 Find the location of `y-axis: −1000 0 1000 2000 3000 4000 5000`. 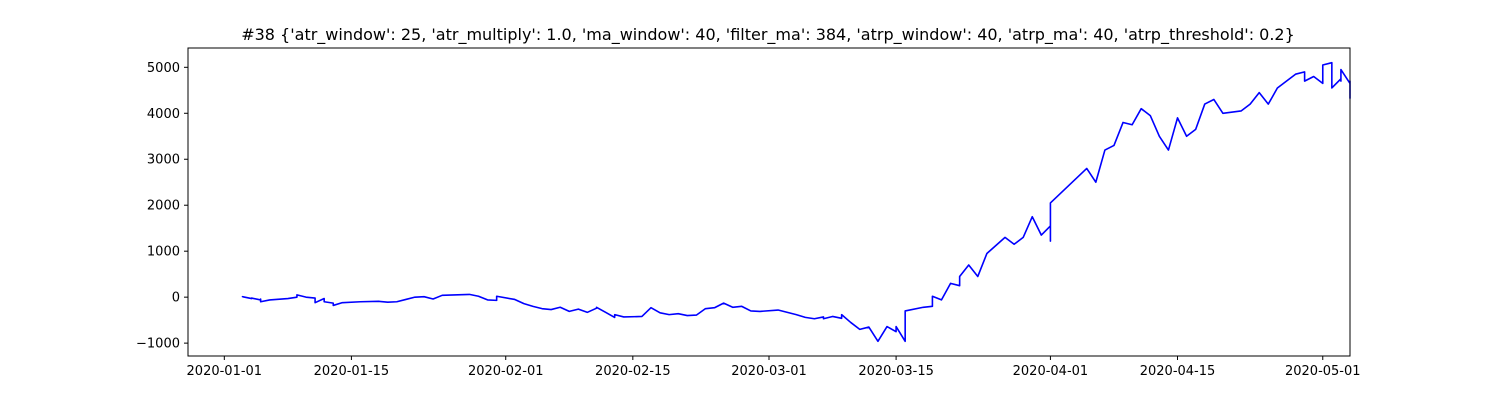

y-axis: −1000 0 1000 2000 3000 4000 5000 is located at coordinates (162, 206).